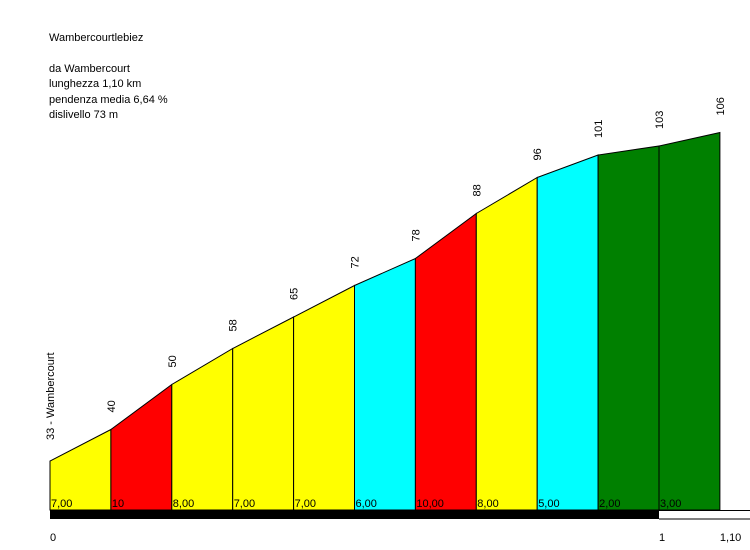 This screenshot has height=550, width=750. I want to click on start-label: 33 - Wambercourt, so click(51, 396).